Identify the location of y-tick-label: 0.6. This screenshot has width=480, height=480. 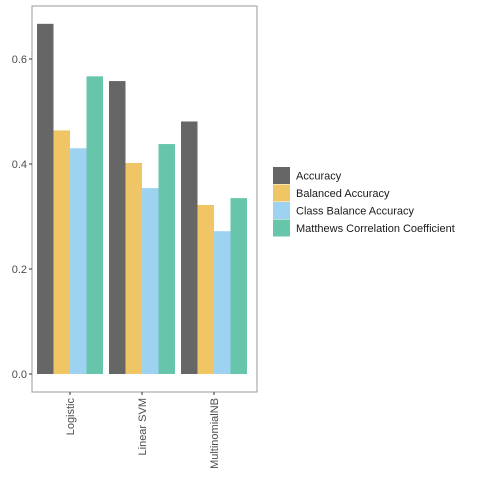
(19, 60).